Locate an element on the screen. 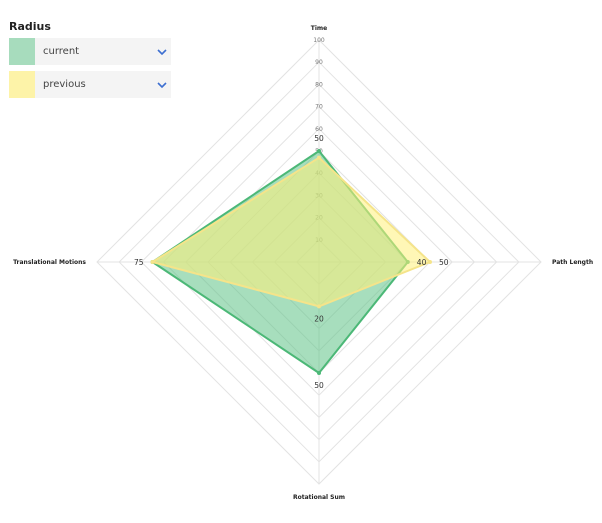 The height and width of the screenshot is (523, 602). value-label-path-length-50: 50 is located at coordinates (444, 262).